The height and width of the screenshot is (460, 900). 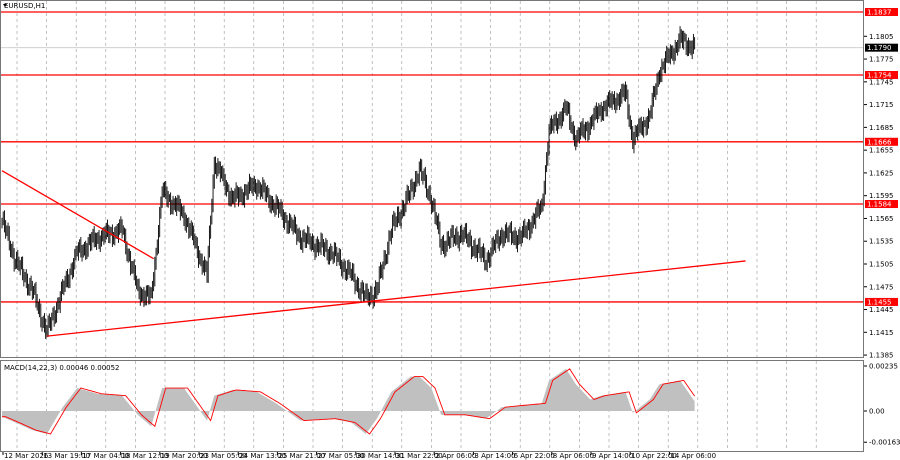 I want to click on y-tick-label: 1.1805, so click(x=881, y=37).